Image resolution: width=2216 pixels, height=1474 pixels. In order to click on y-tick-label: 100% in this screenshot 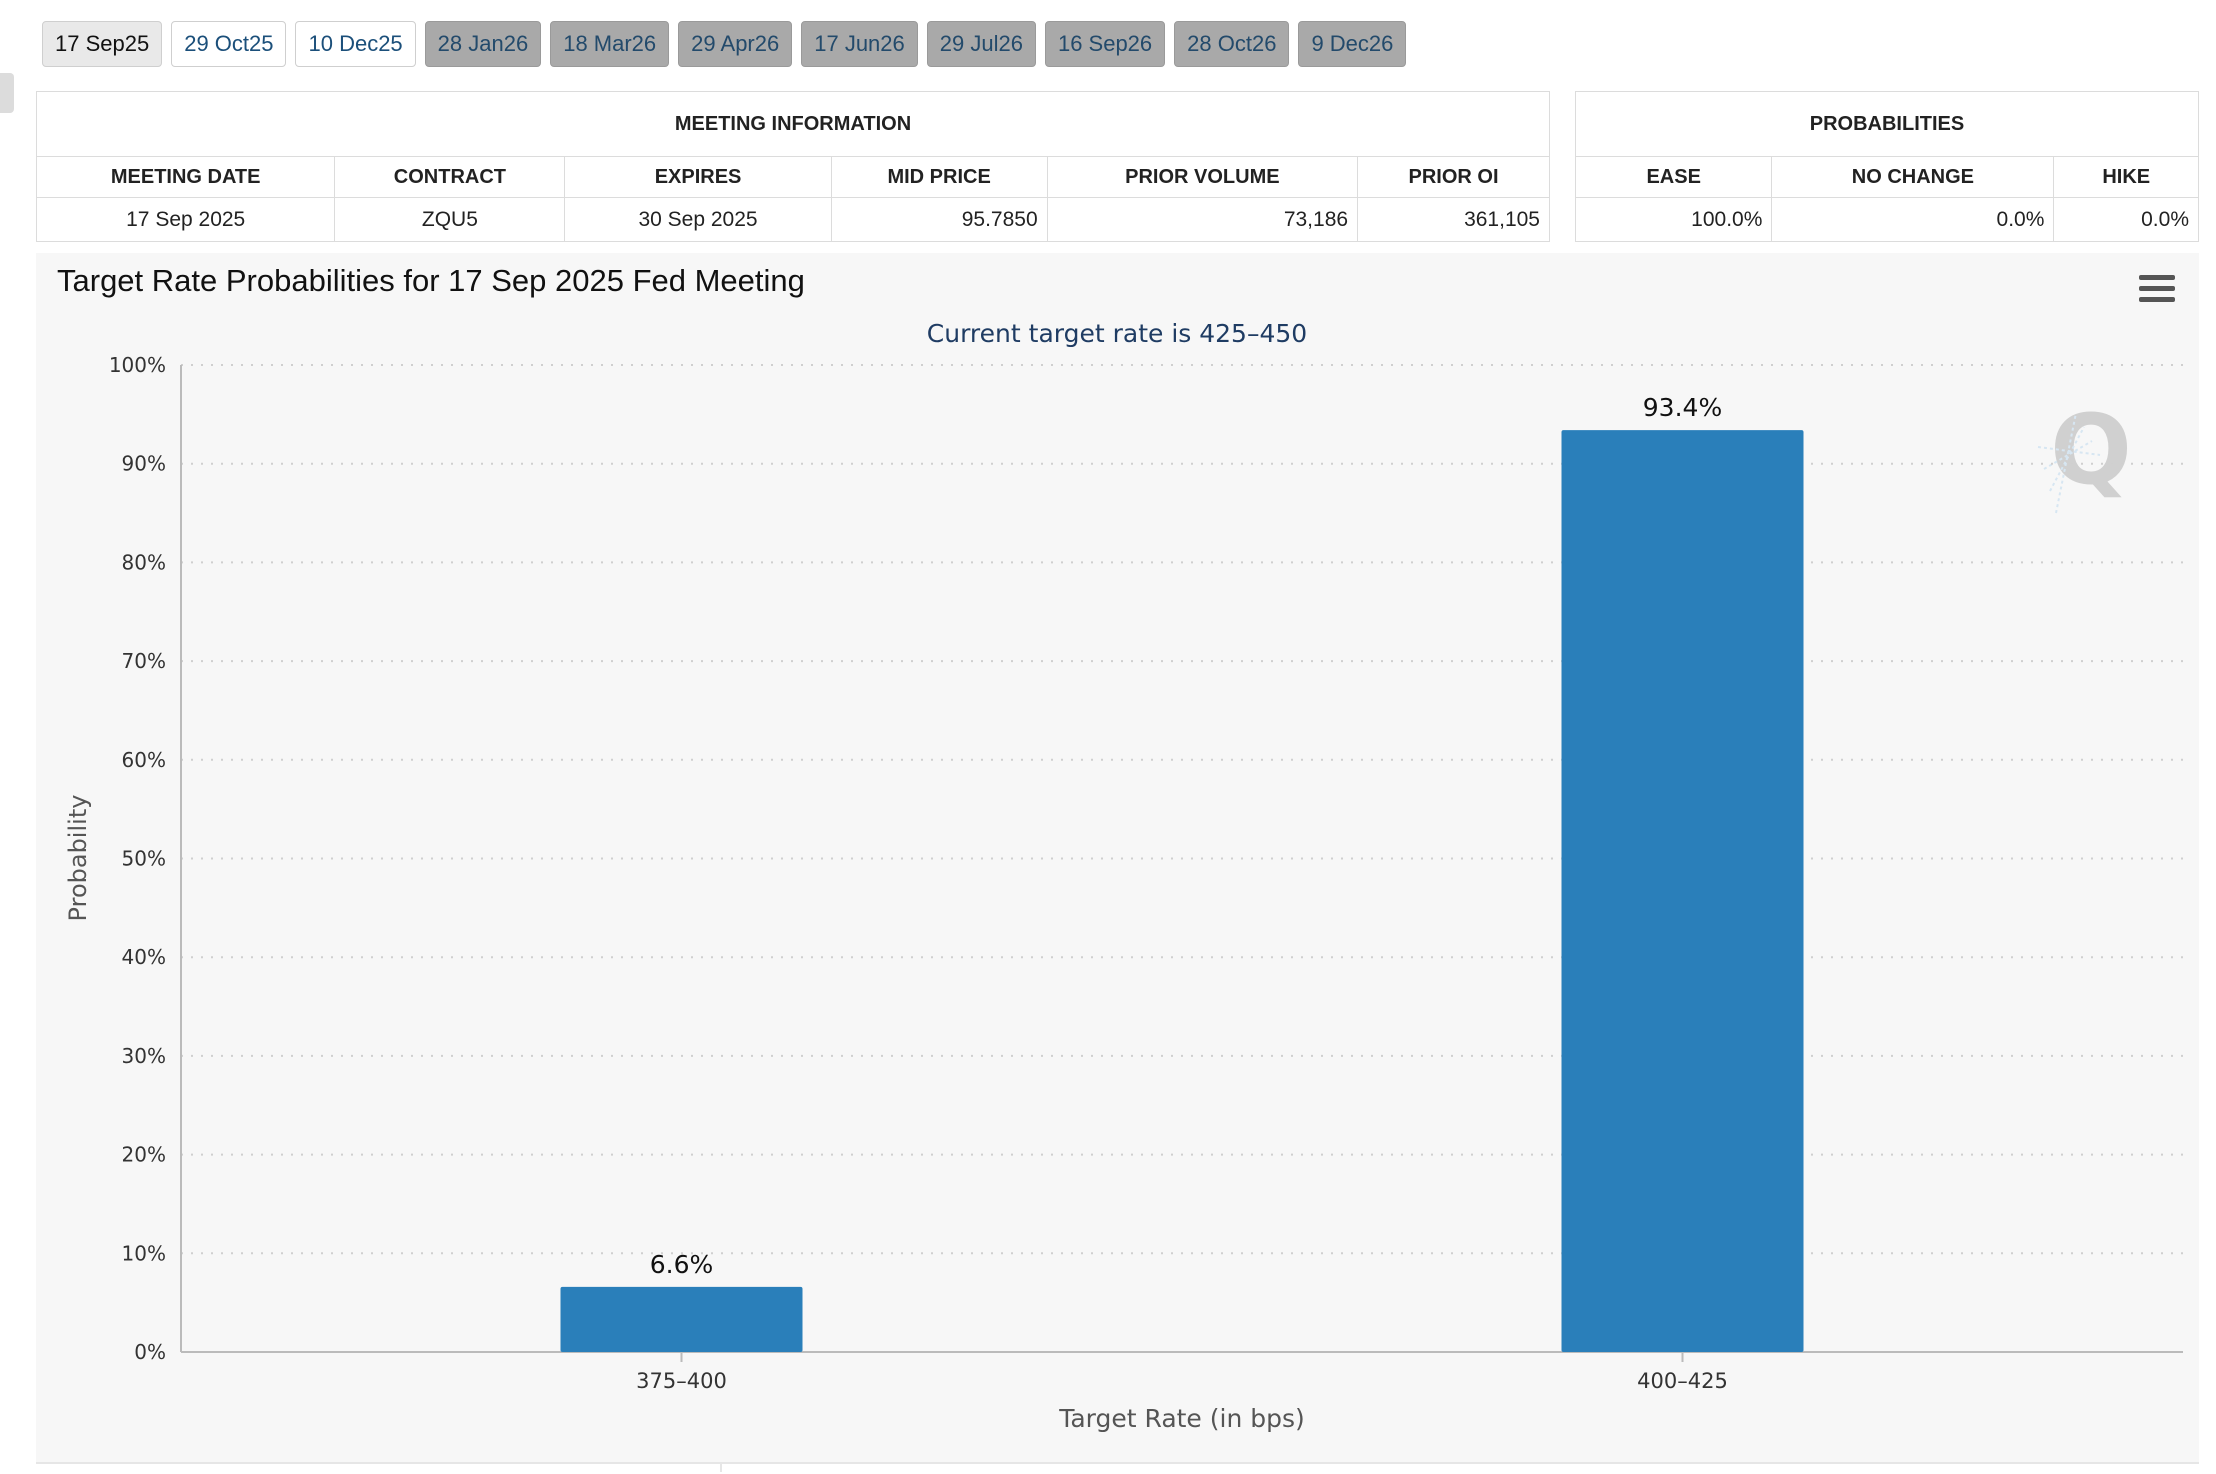, I will do `click(137, 365)`.